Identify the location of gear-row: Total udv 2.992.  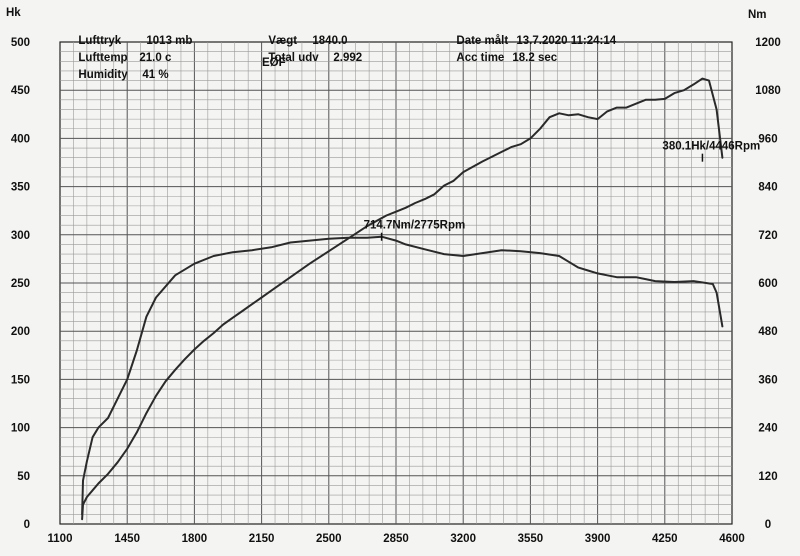
(312, 52).